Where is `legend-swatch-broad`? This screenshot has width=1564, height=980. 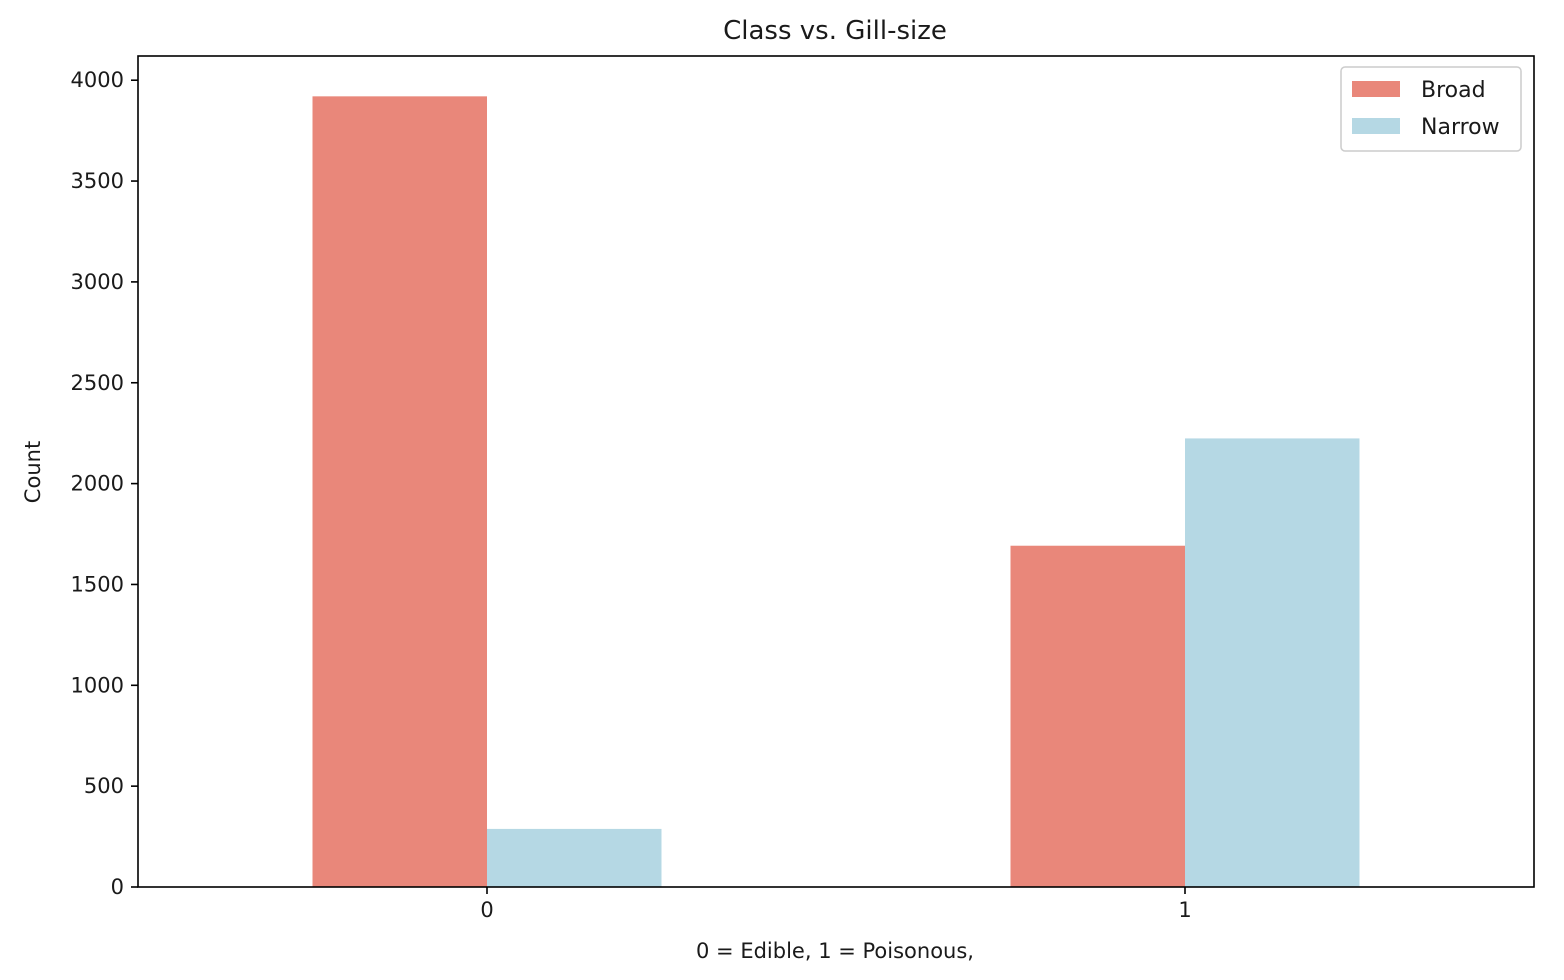 legend-swatch-broad is located at coordinates (1376, 89).